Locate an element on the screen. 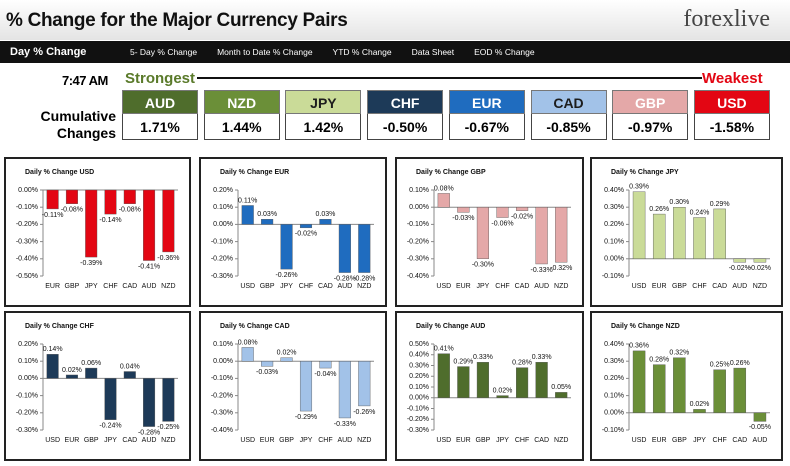  strongest-label: Strongest is located at coordinates (160, 78).